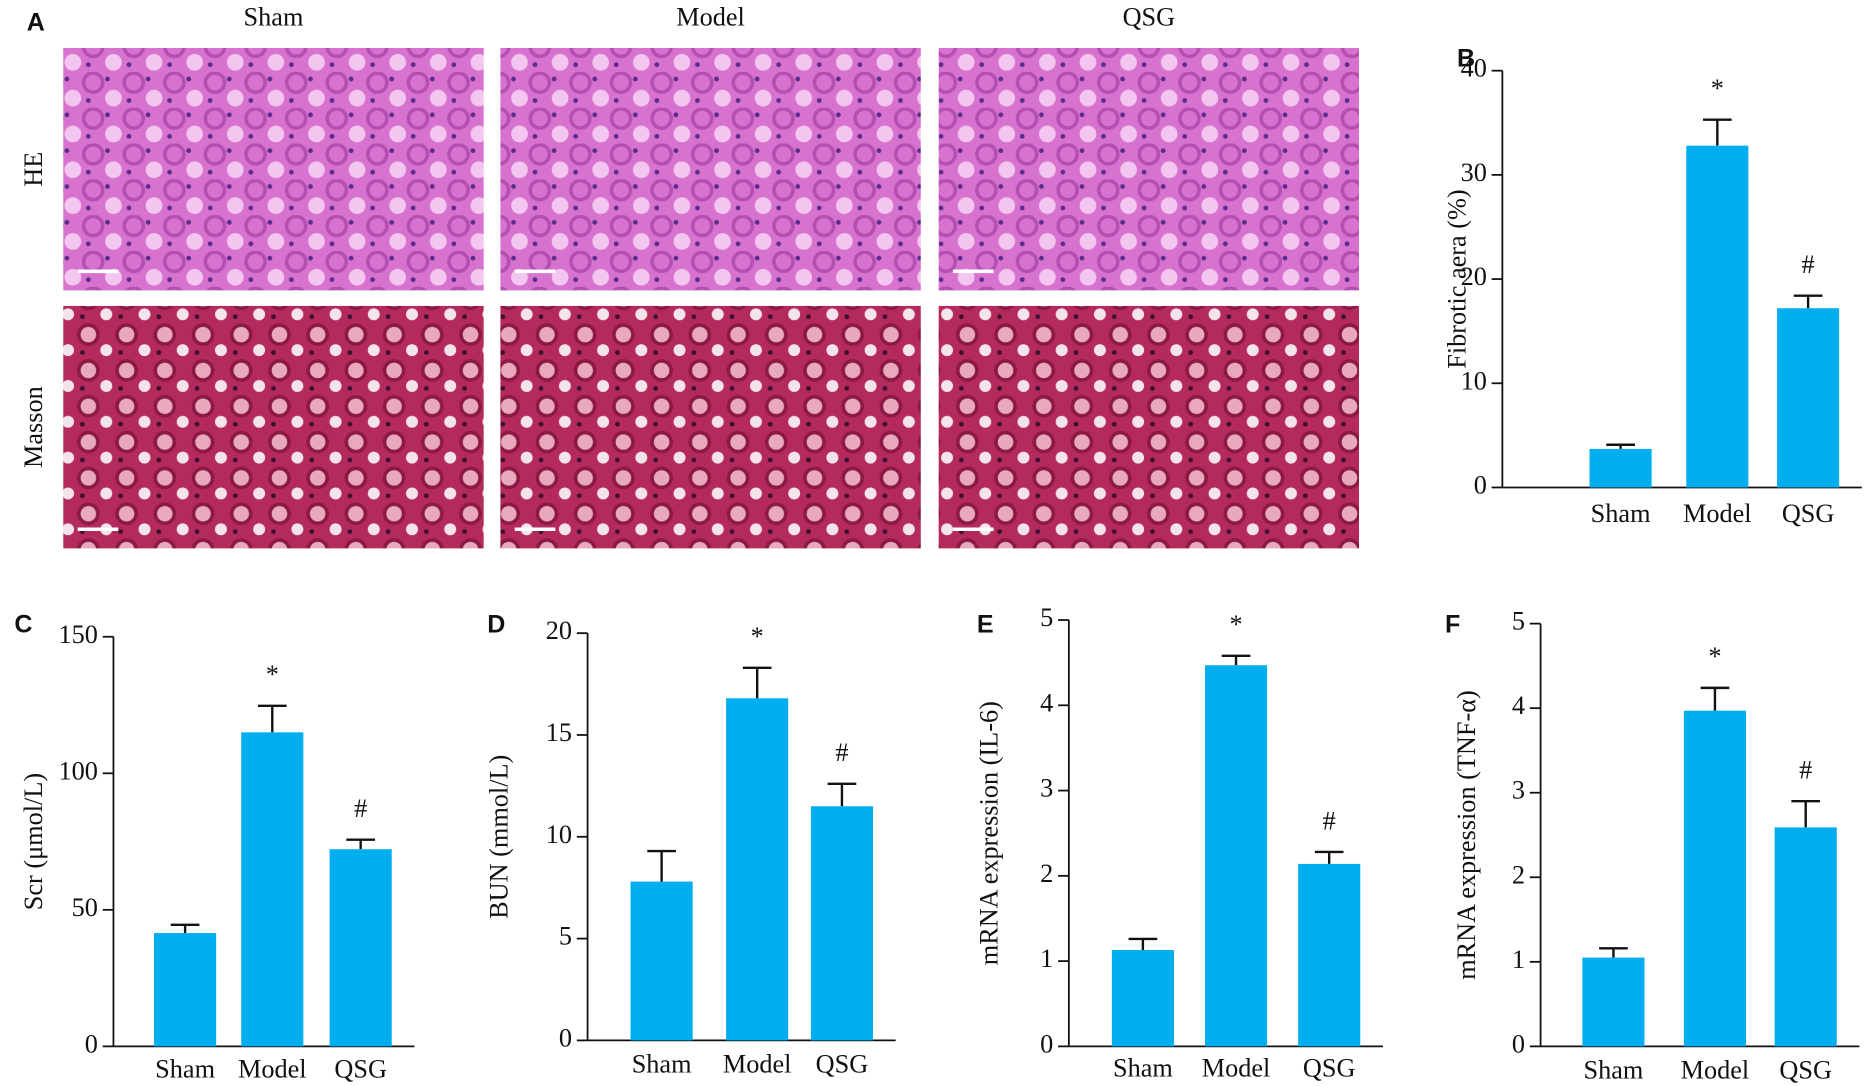 The height and width of the screenshot is (1086, 1869). Describe the element at coordinates (499, 837) in the screenshot. I see `y-axis-title: BUN (mmol/L)` at that location.